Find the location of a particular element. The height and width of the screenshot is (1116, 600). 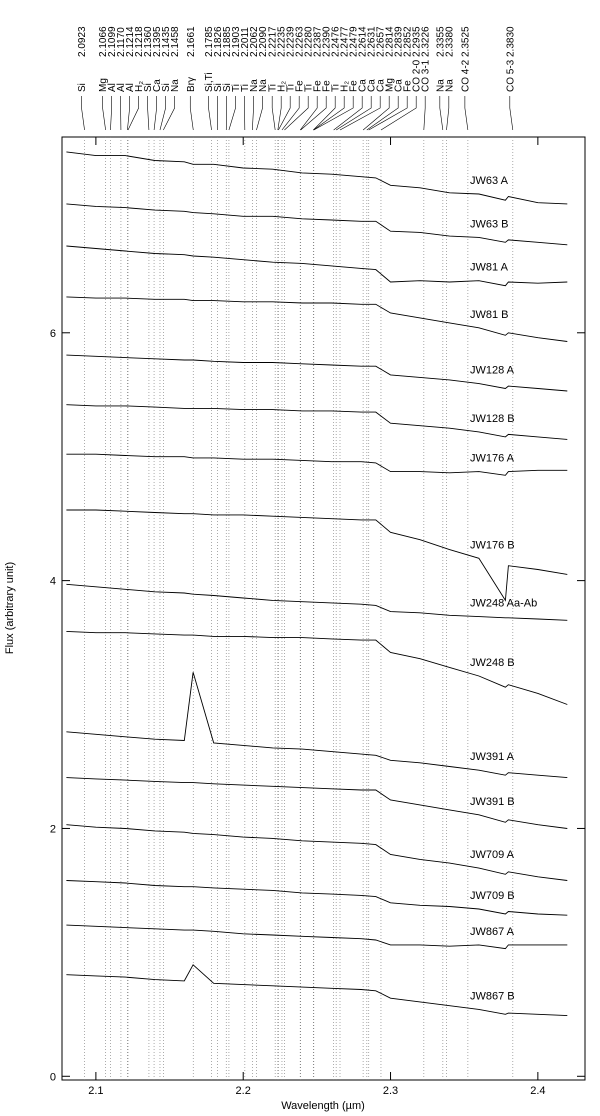

line-wavelength: 2.3830 is located at coordinates (510, 41).